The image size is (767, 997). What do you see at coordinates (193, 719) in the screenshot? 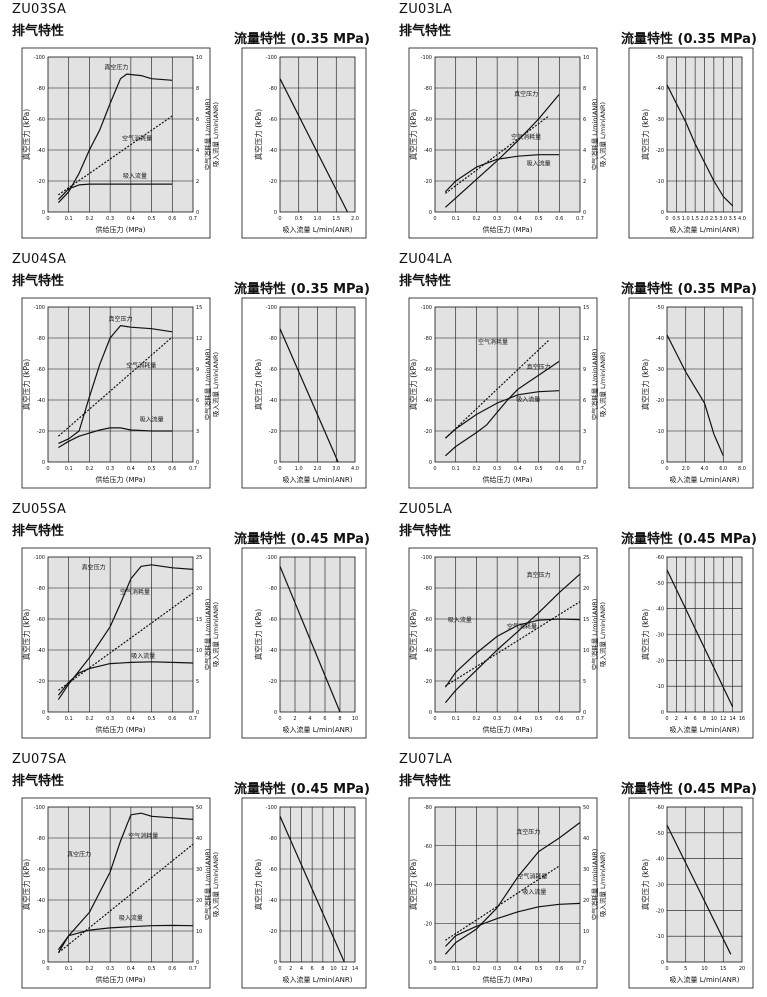
I see `x-tick-label: 0.7` at bounding box center [193, 719].